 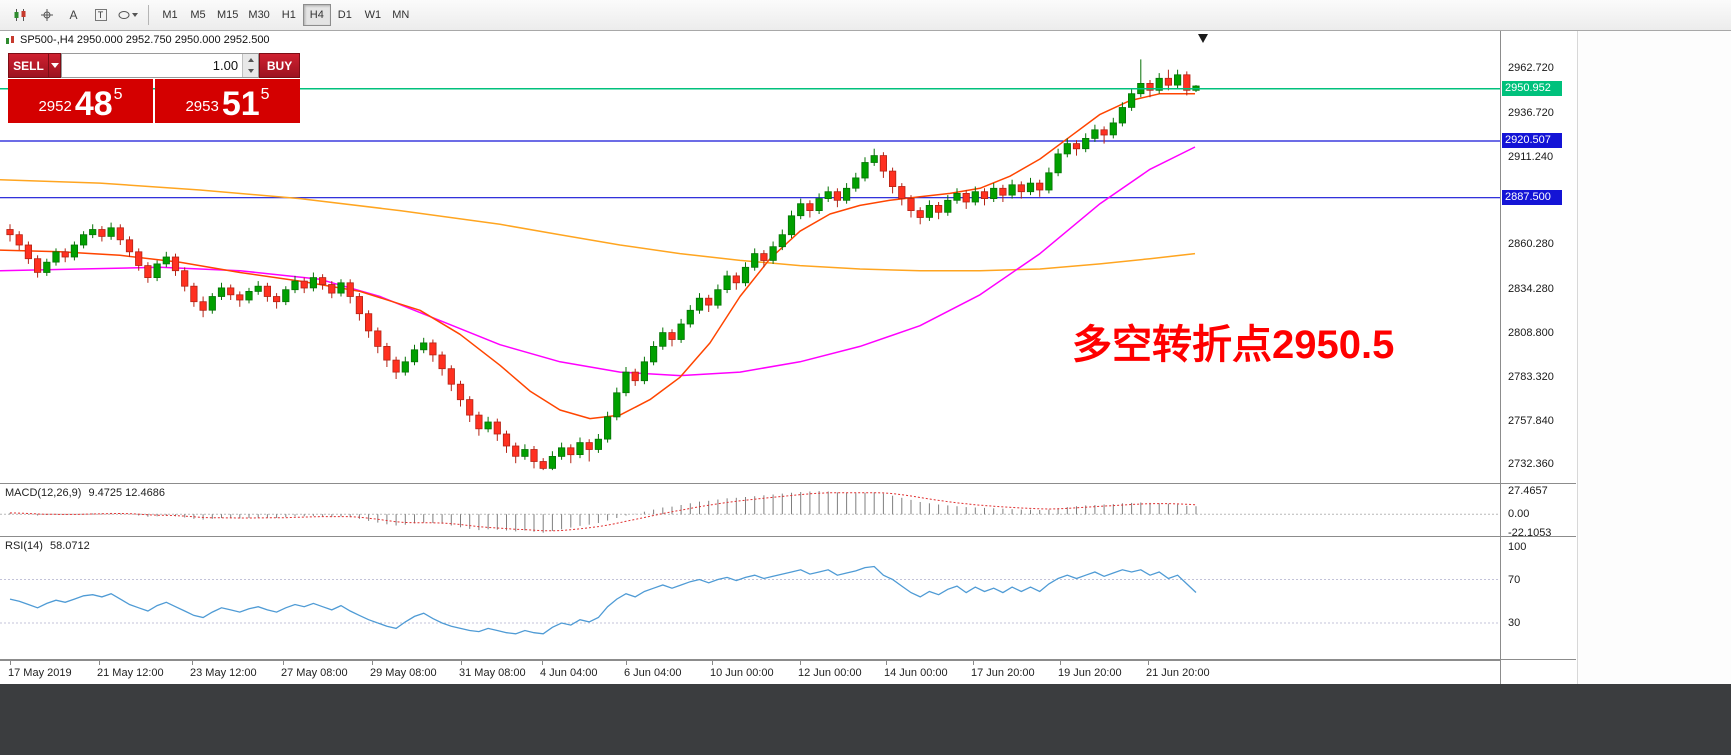 I want to click on tf-button-w1: W1, so click(x=373, y=15).